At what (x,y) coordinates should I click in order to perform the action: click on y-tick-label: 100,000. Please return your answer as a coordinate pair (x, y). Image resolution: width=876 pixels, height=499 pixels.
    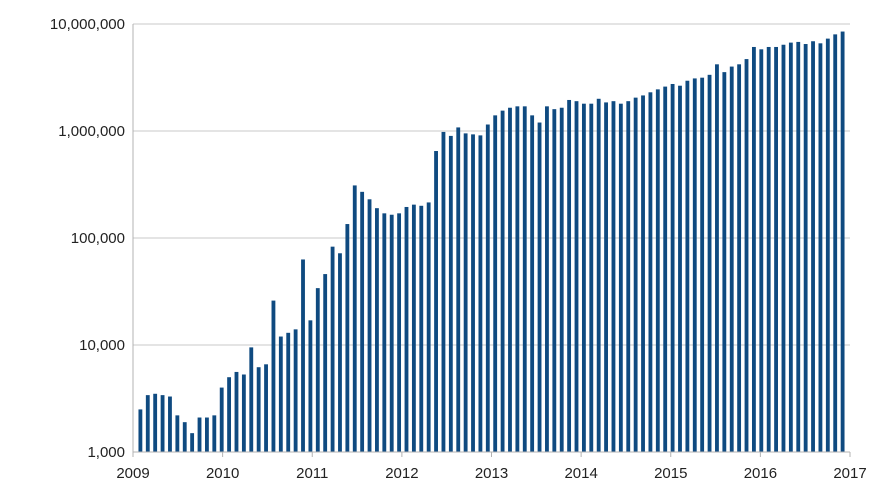
    Looking at the image, I should click on (98, 238).